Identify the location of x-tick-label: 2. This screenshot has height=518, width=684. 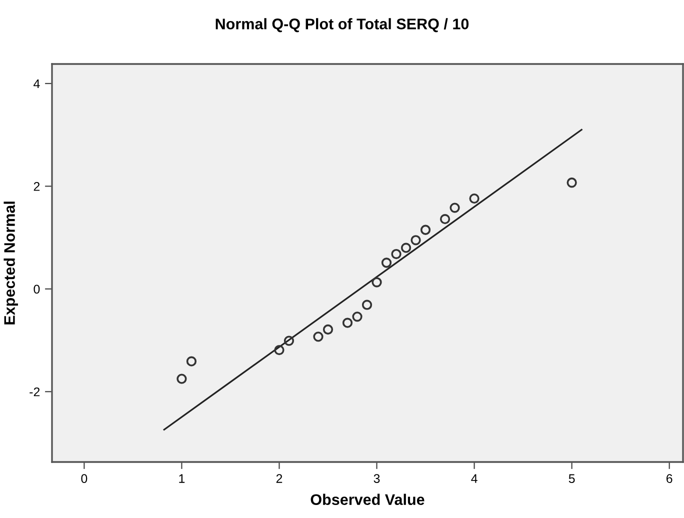
(279, 478).